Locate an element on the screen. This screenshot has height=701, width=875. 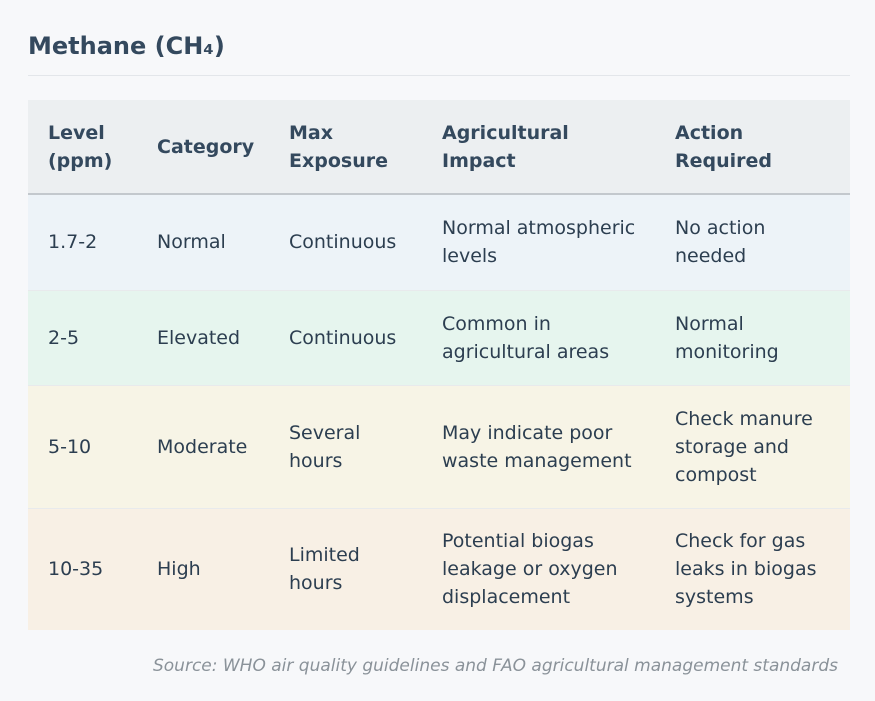
cell-max-exposure: Several hours is located at coordinates (325, 446).